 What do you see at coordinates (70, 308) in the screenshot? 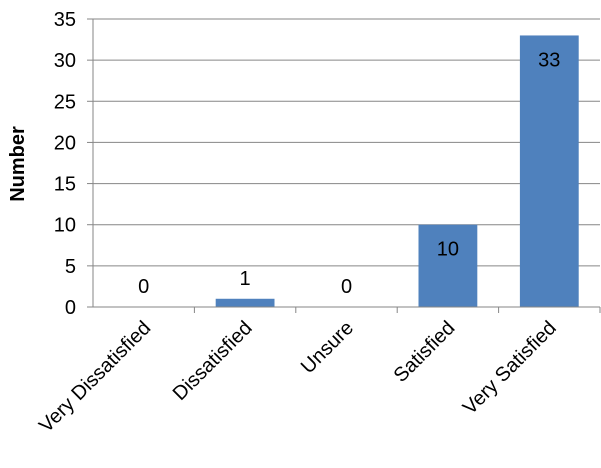
I see `y-tick-label: 0` at bounding box center [70, 308].